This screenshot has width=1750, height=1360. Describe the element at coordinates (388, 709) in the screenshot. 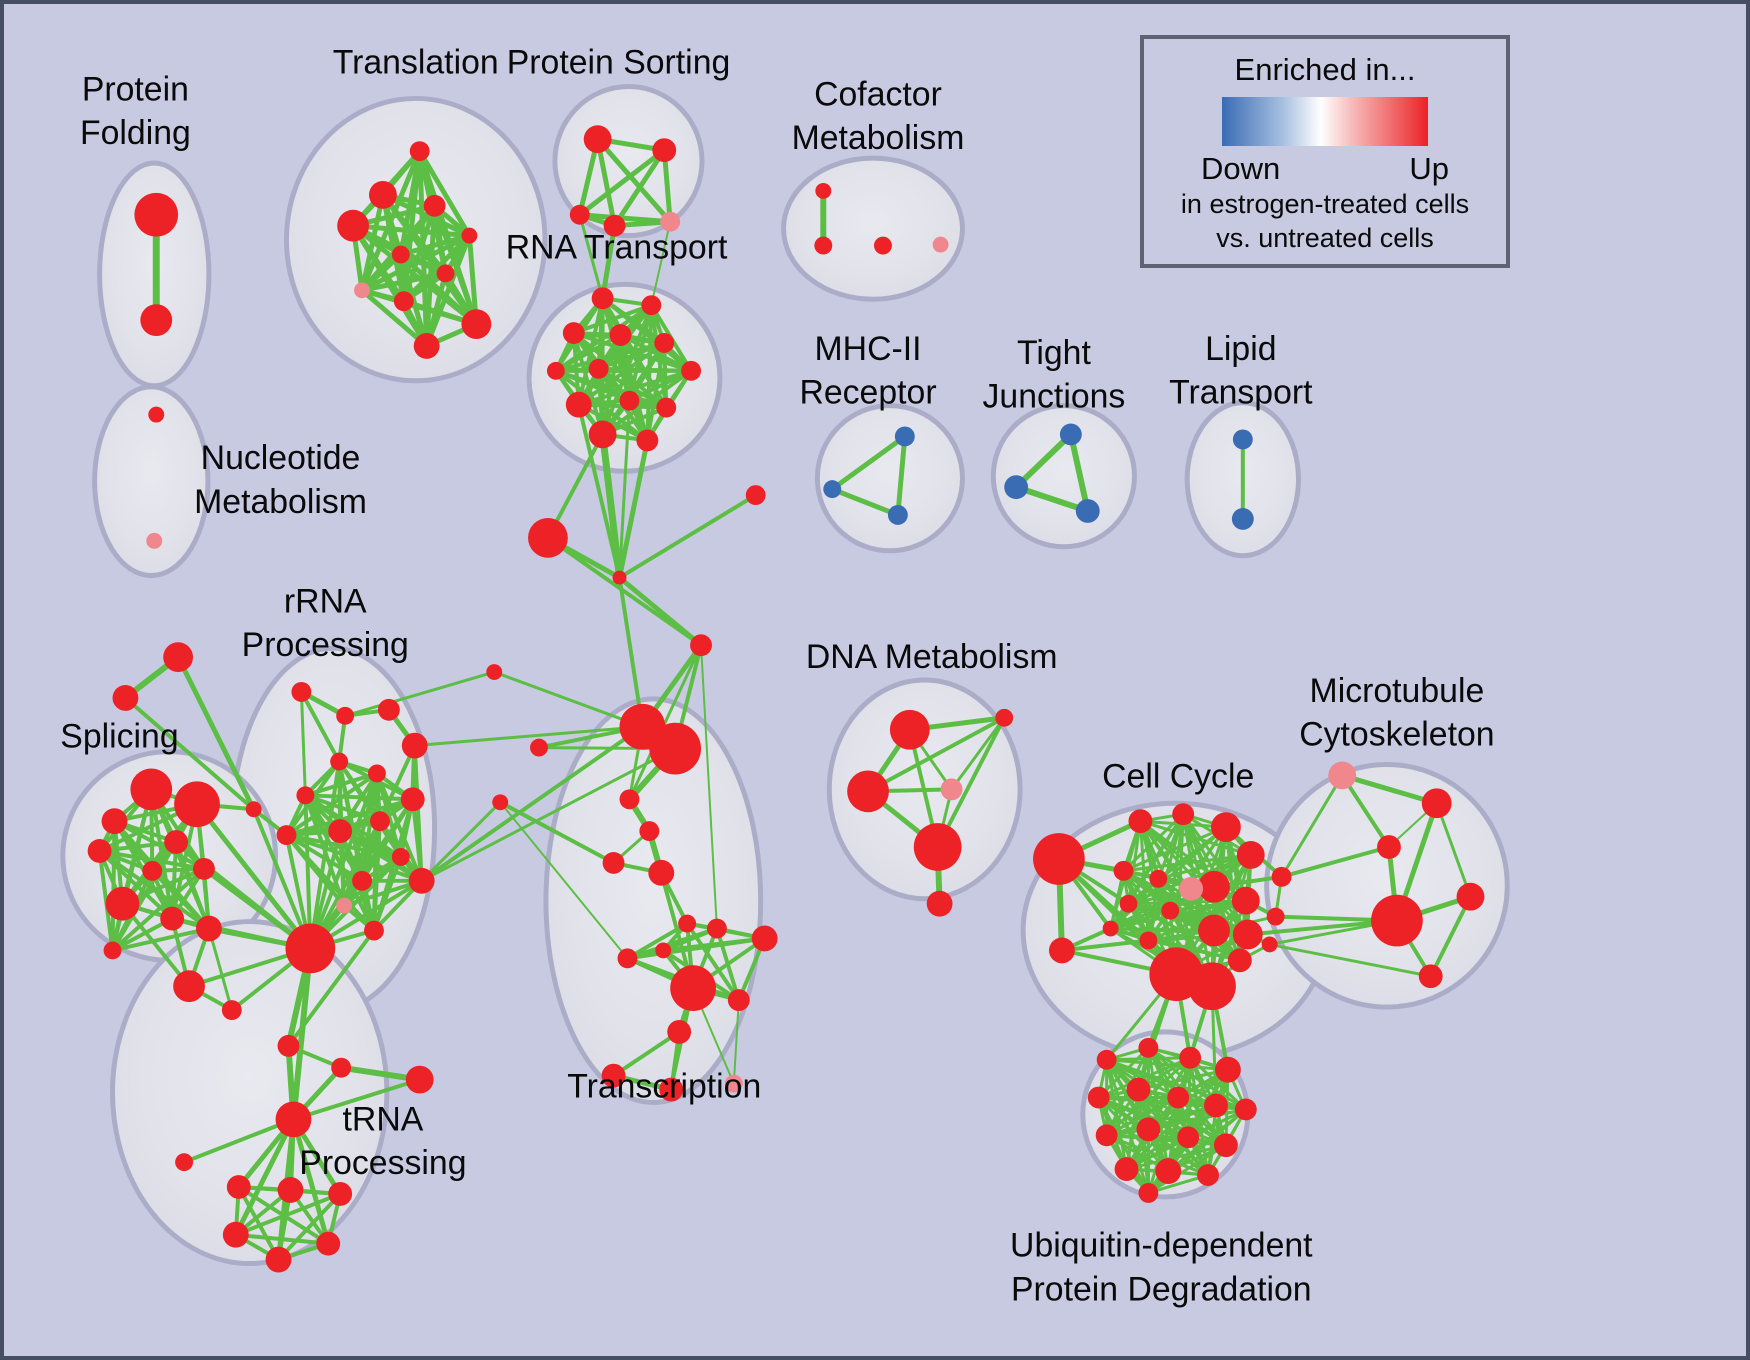

I see `gene-set-node-up-RR3` at that location.